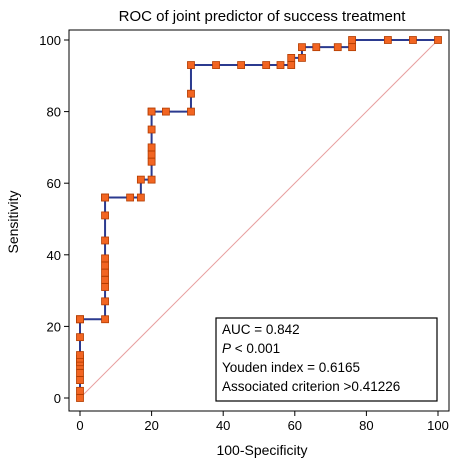 This screenshot has height=466, width=474. I want to click on y-tick-label: 20, so click(54, 326).